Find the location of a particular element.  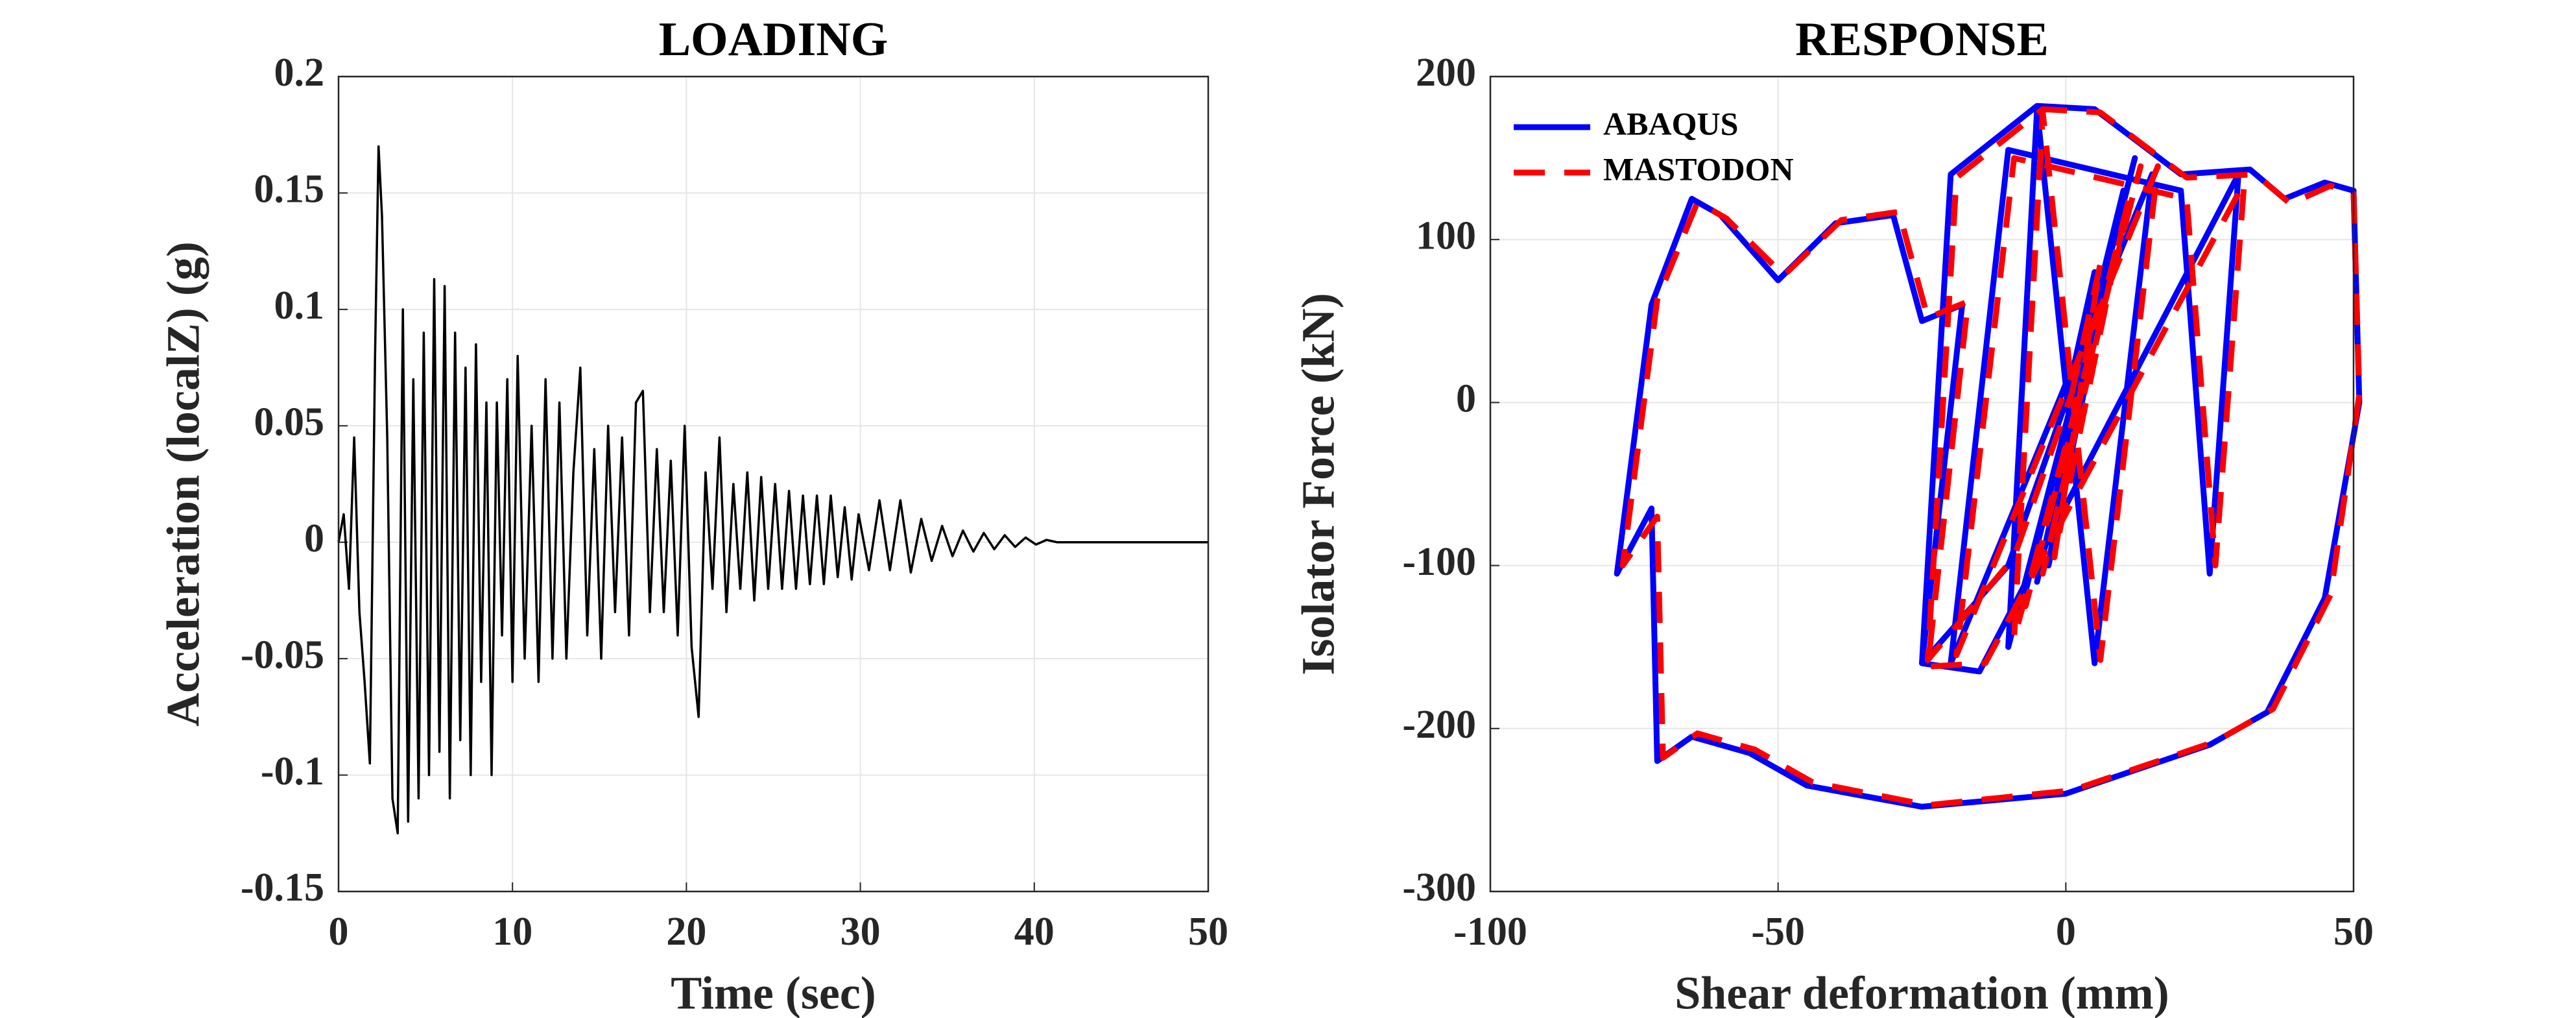

chart-title: LOADING is located at coordinates (773, 39).